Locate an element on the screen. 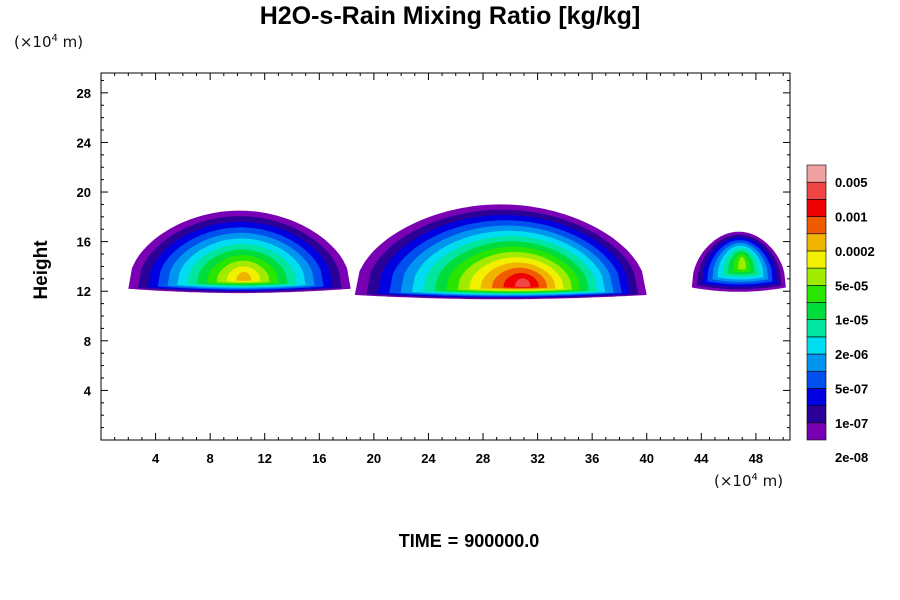 This screenshot has width=900, height=600. chart-title: H2O-s-Rain Mixing Ratio [kg/kg] is located at coordinates (450, 16).